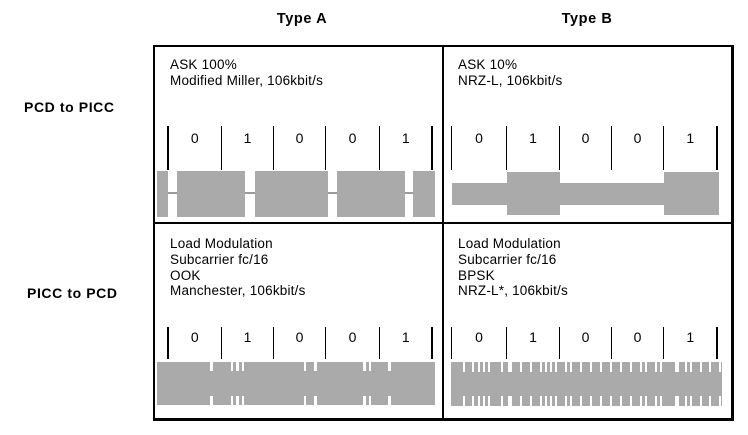  I want to click on load-modulation-text-line: Load Modulation, so click(221, 243).